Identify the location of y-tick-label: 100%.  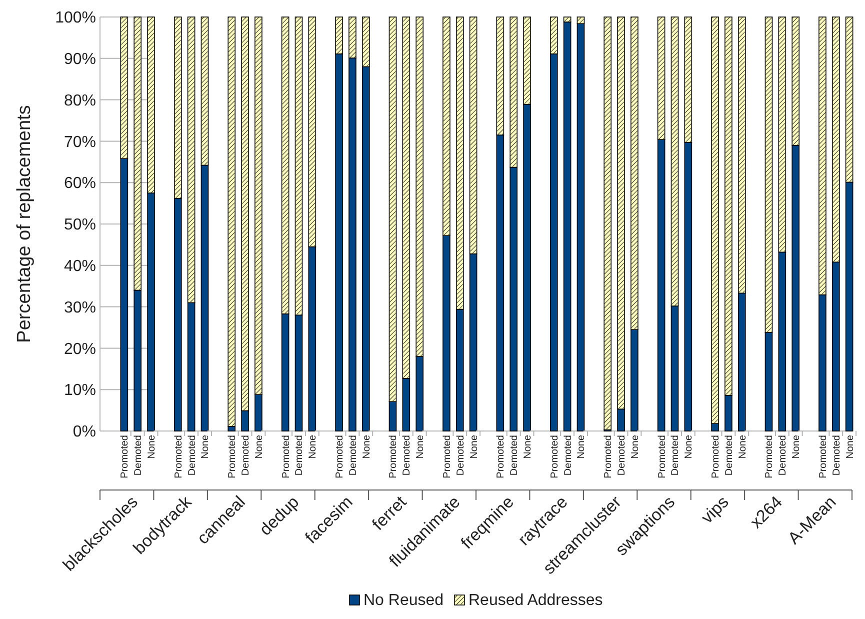
(75, 18).